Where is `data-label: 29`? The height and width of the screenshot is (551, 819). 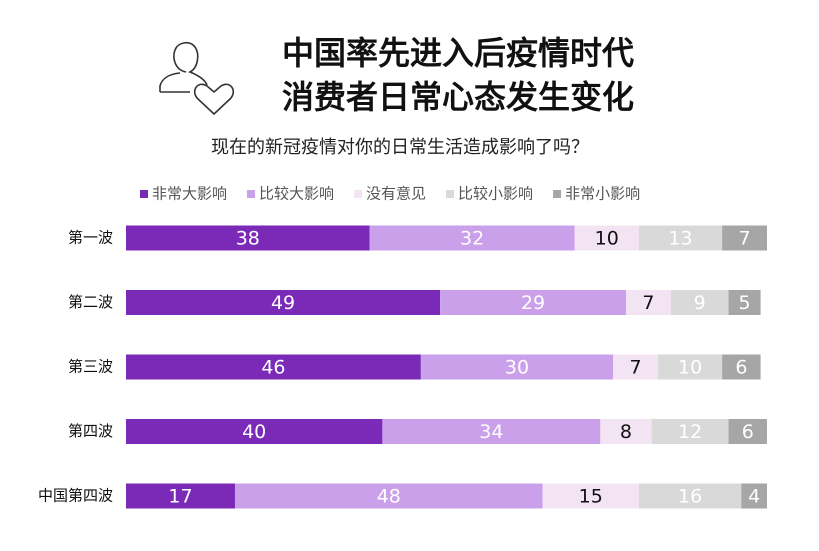 data-label: 29 is located at coordinates (533, 303).